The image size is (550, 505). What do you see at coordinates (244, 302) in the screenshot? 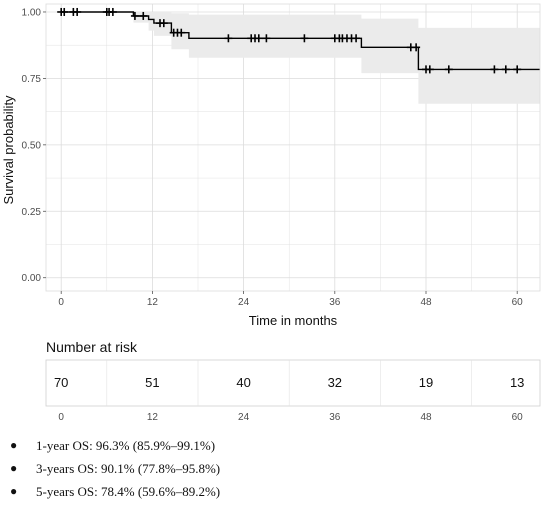
I see `x-tick-label: 24` at bounding box center [244, 302].